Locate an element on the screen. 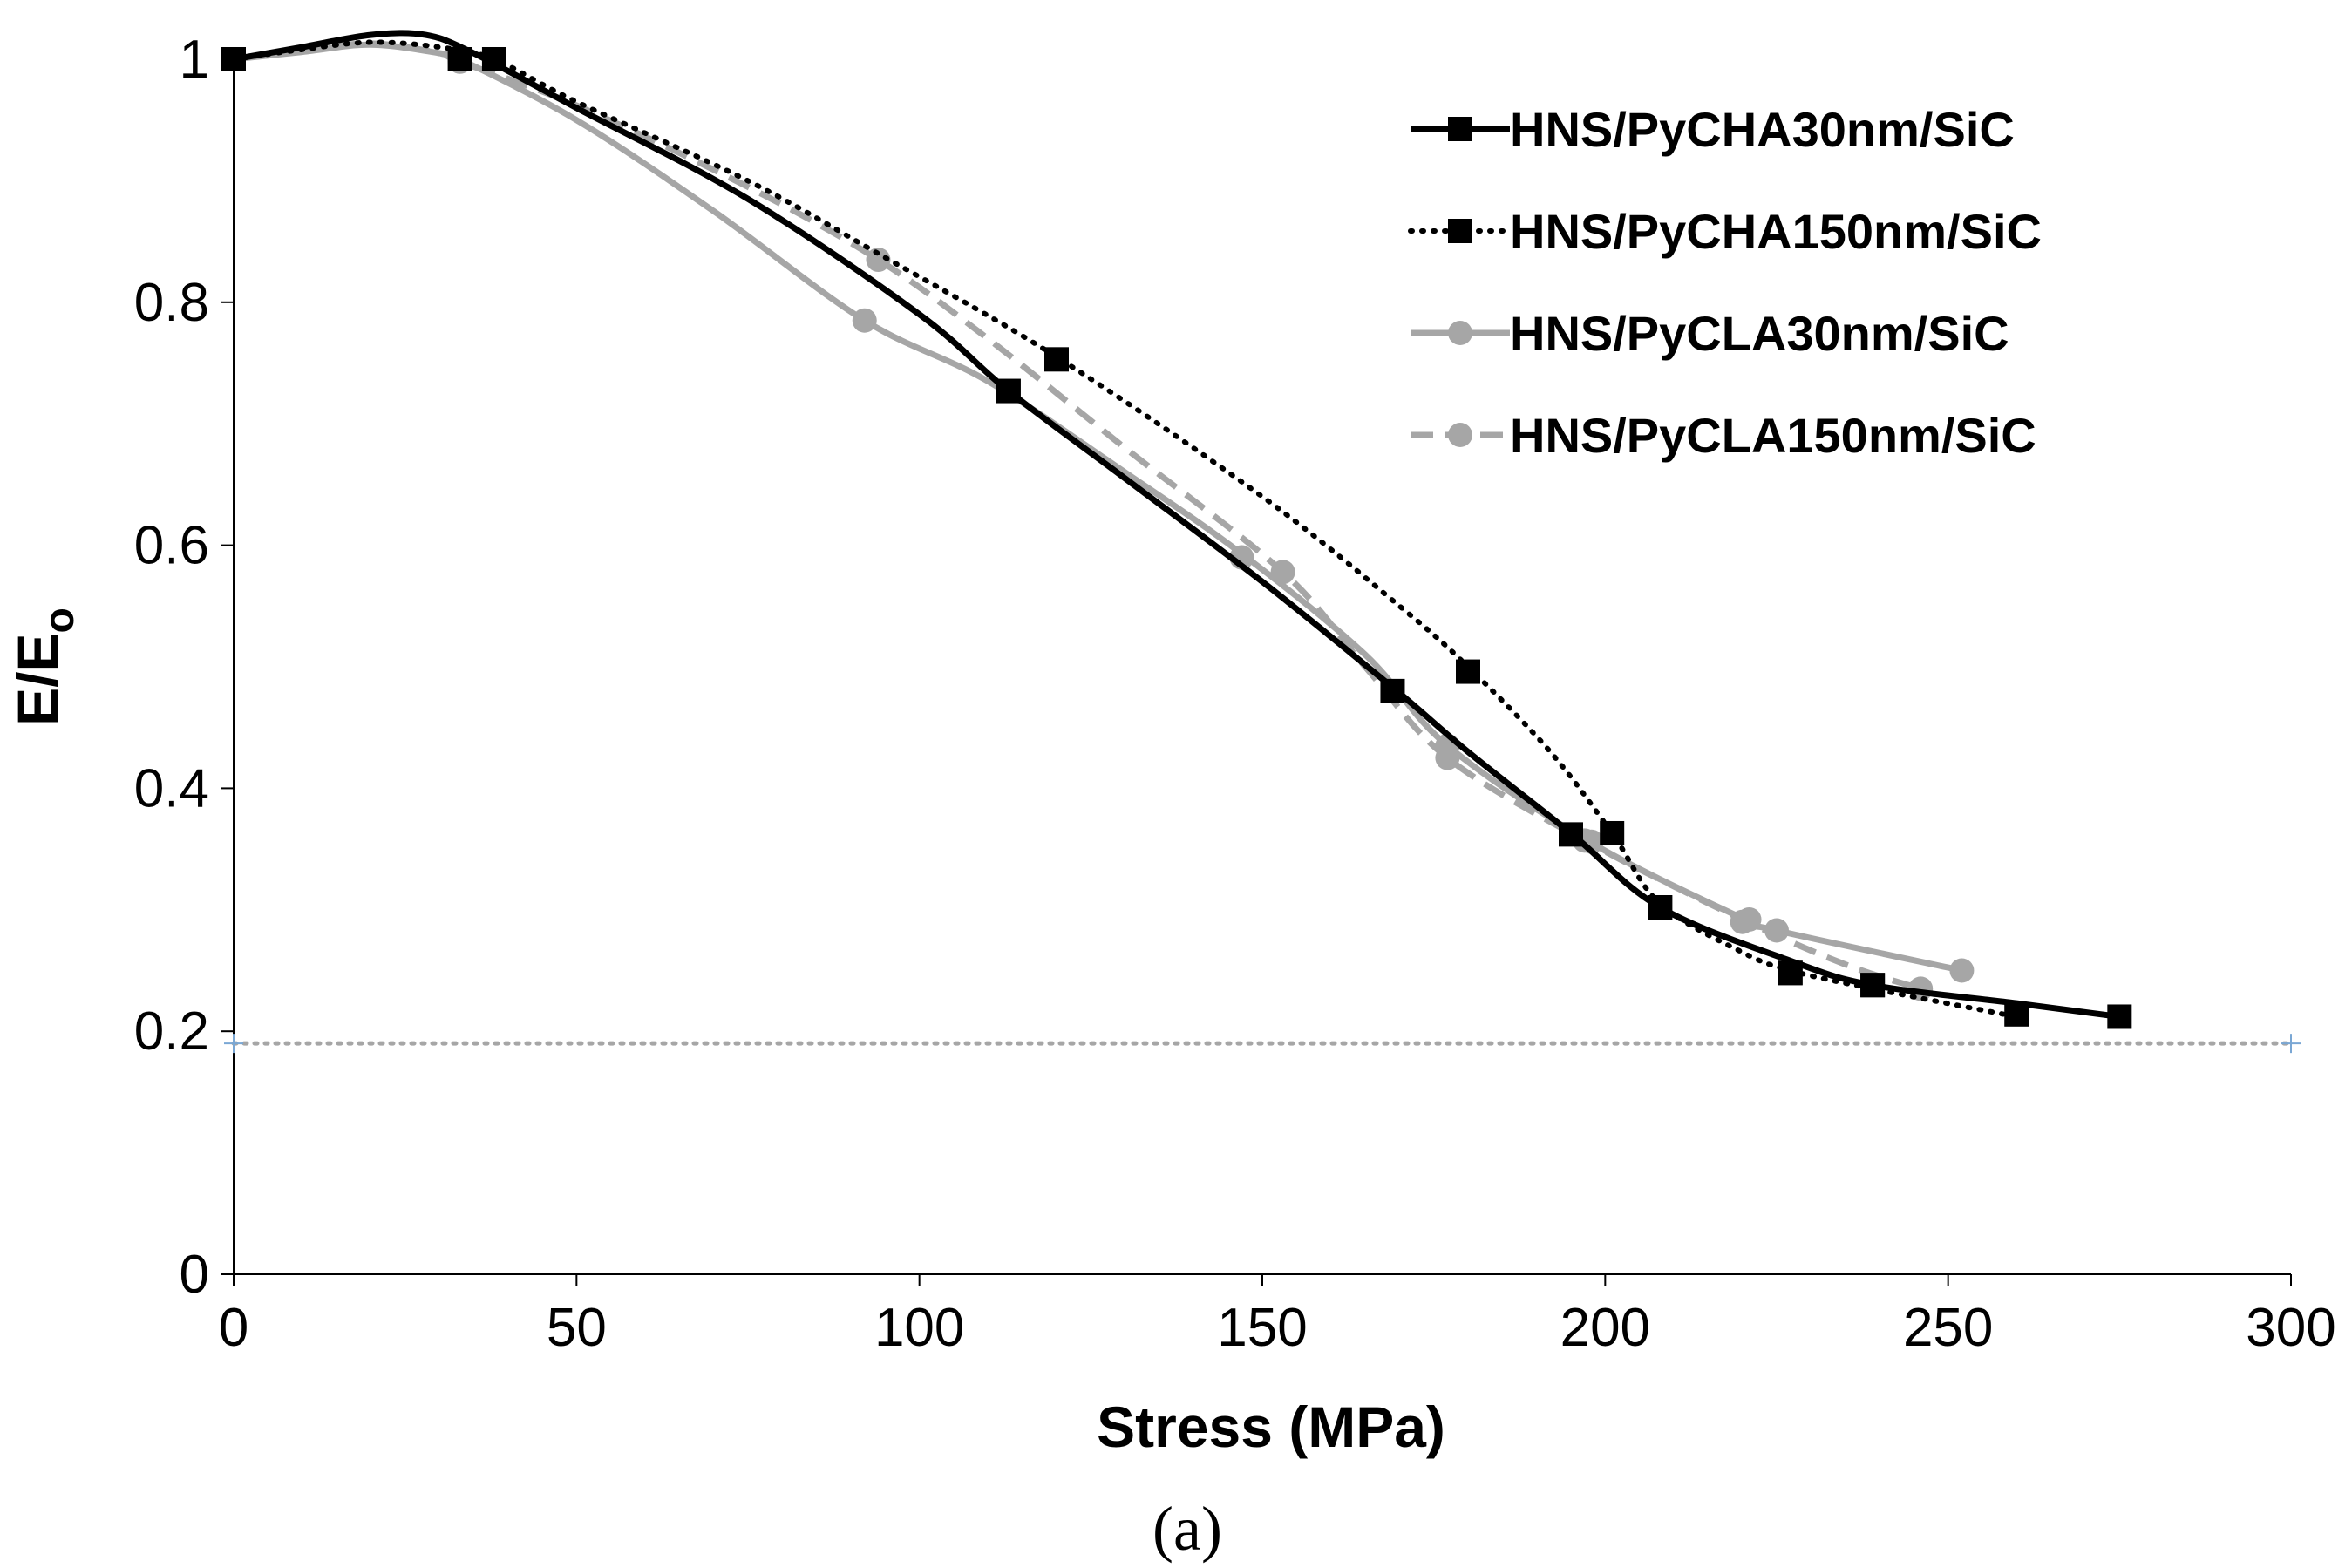 This screenshot has width=2352, height=1568. legend-entry-hns-pycla150nm-sic: HNS/PyCLA150nm/SiC is located at coordinates (1724, 435).